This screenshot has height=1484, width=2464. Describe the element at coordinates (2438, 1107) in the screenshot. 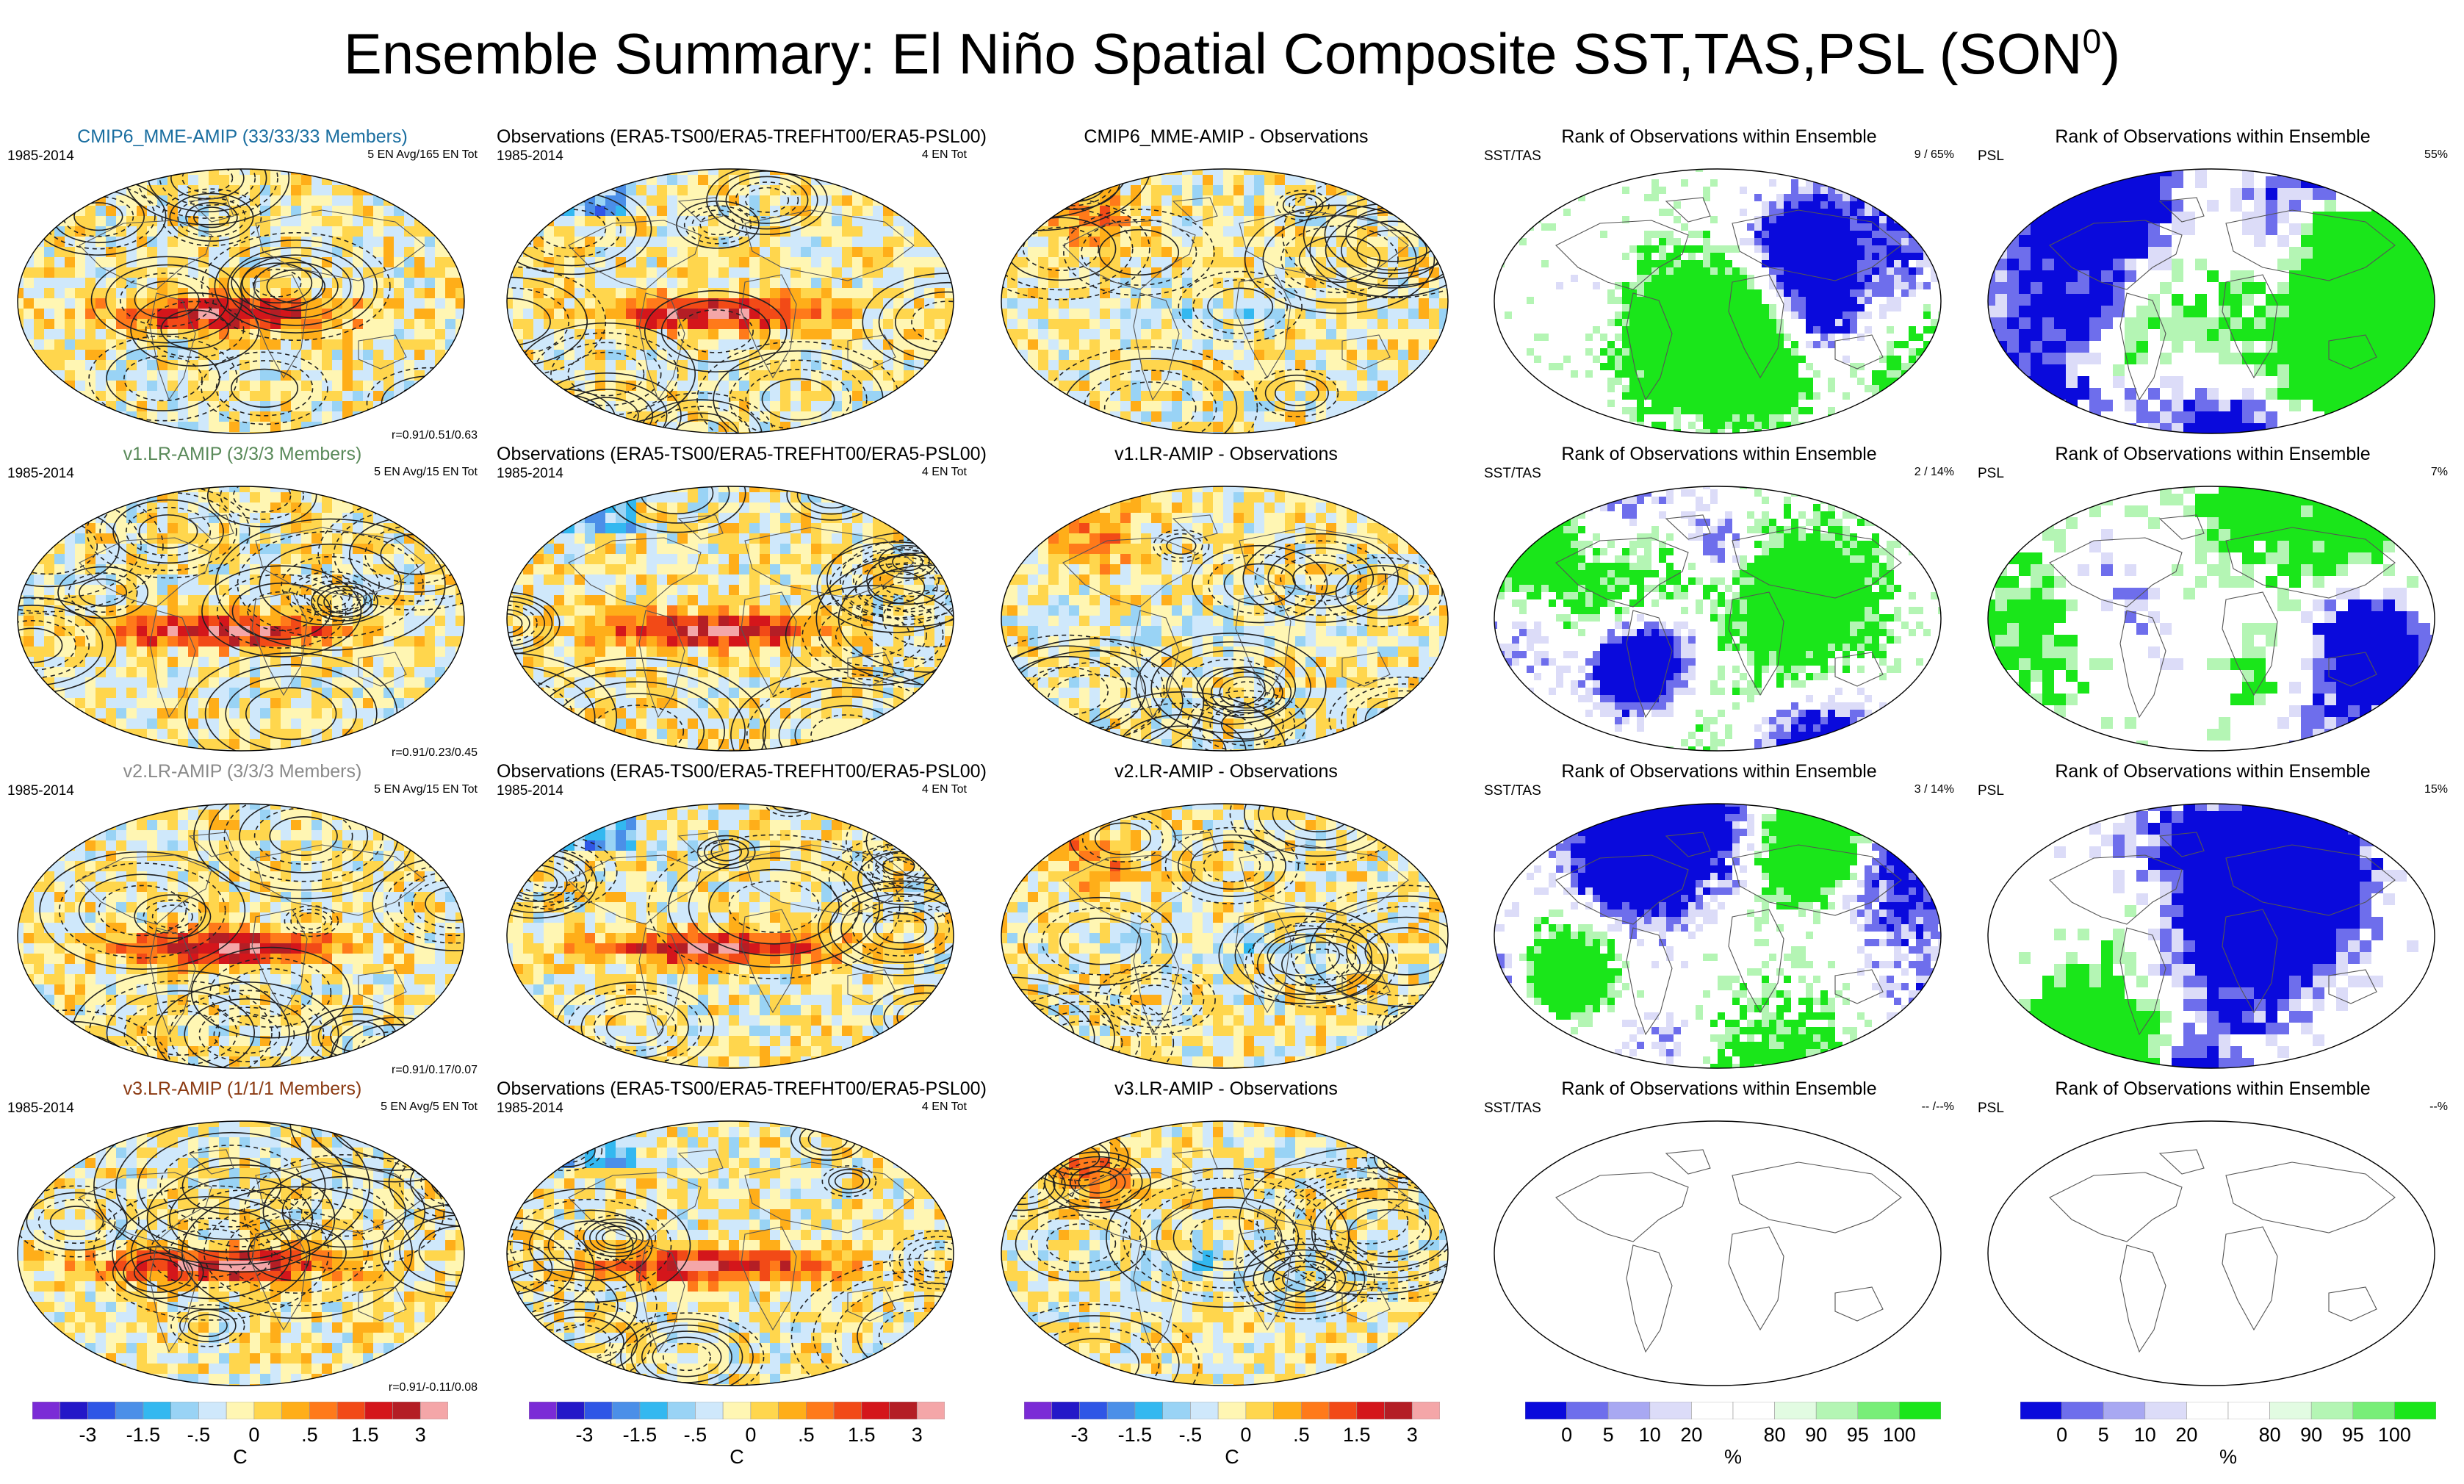

I see `panel-stat-label: --%` at that location.